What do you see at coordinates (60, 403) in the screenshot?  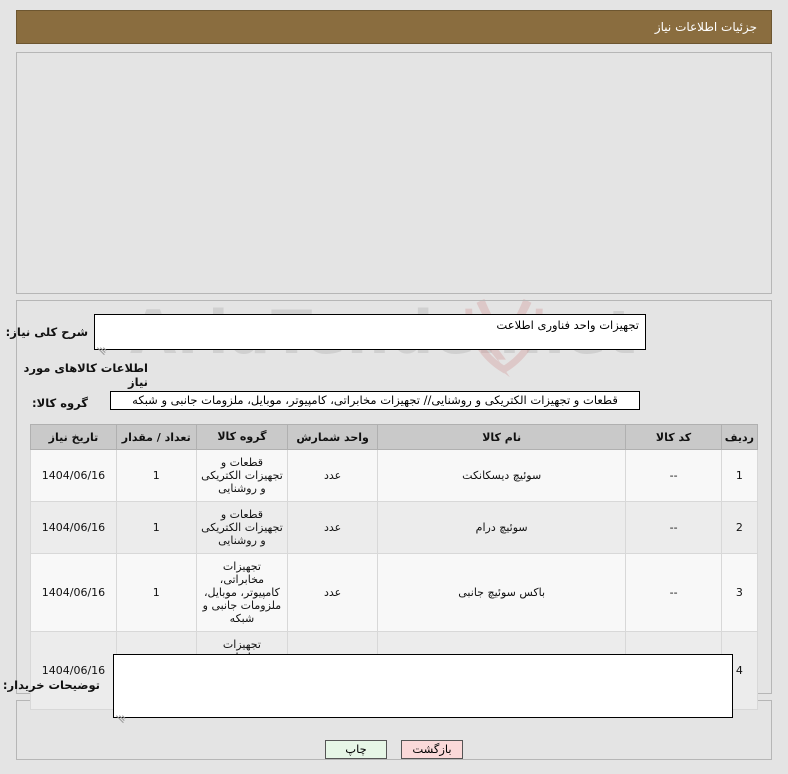 I see `goods-group-label: گروه کالا:` at bounding box center [60, 403].